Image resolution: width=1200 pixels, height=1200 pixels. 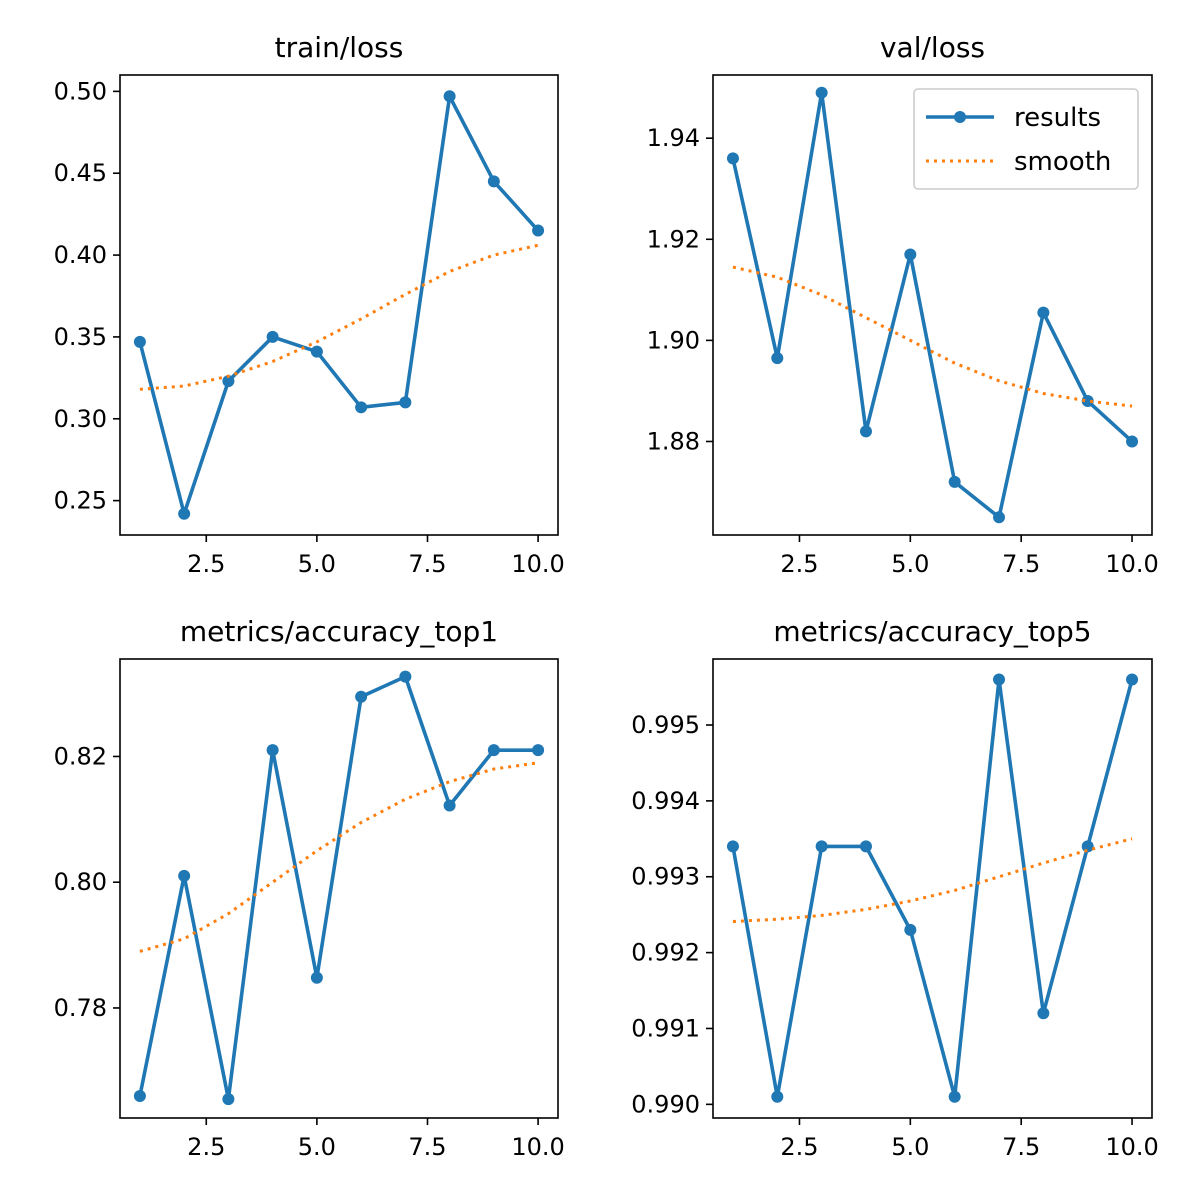 What do you see at coordinates (665, 1104) in the screenshot?
I see `y-tick-label: 0.990` at bounding box center [665, 1104].